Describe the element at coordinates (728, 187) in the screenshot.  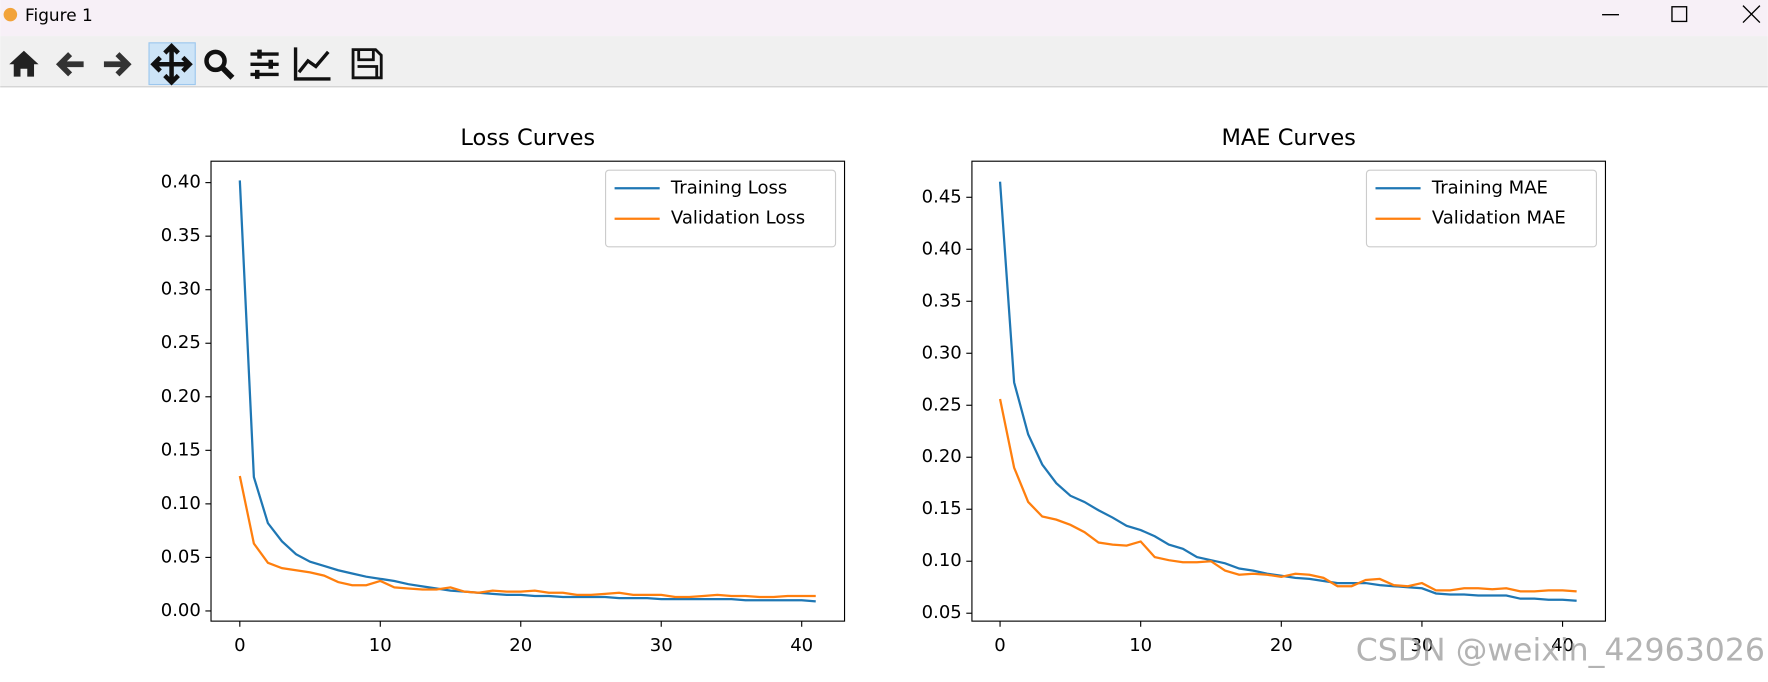
I see `legend-label: Training Loss` at that location.